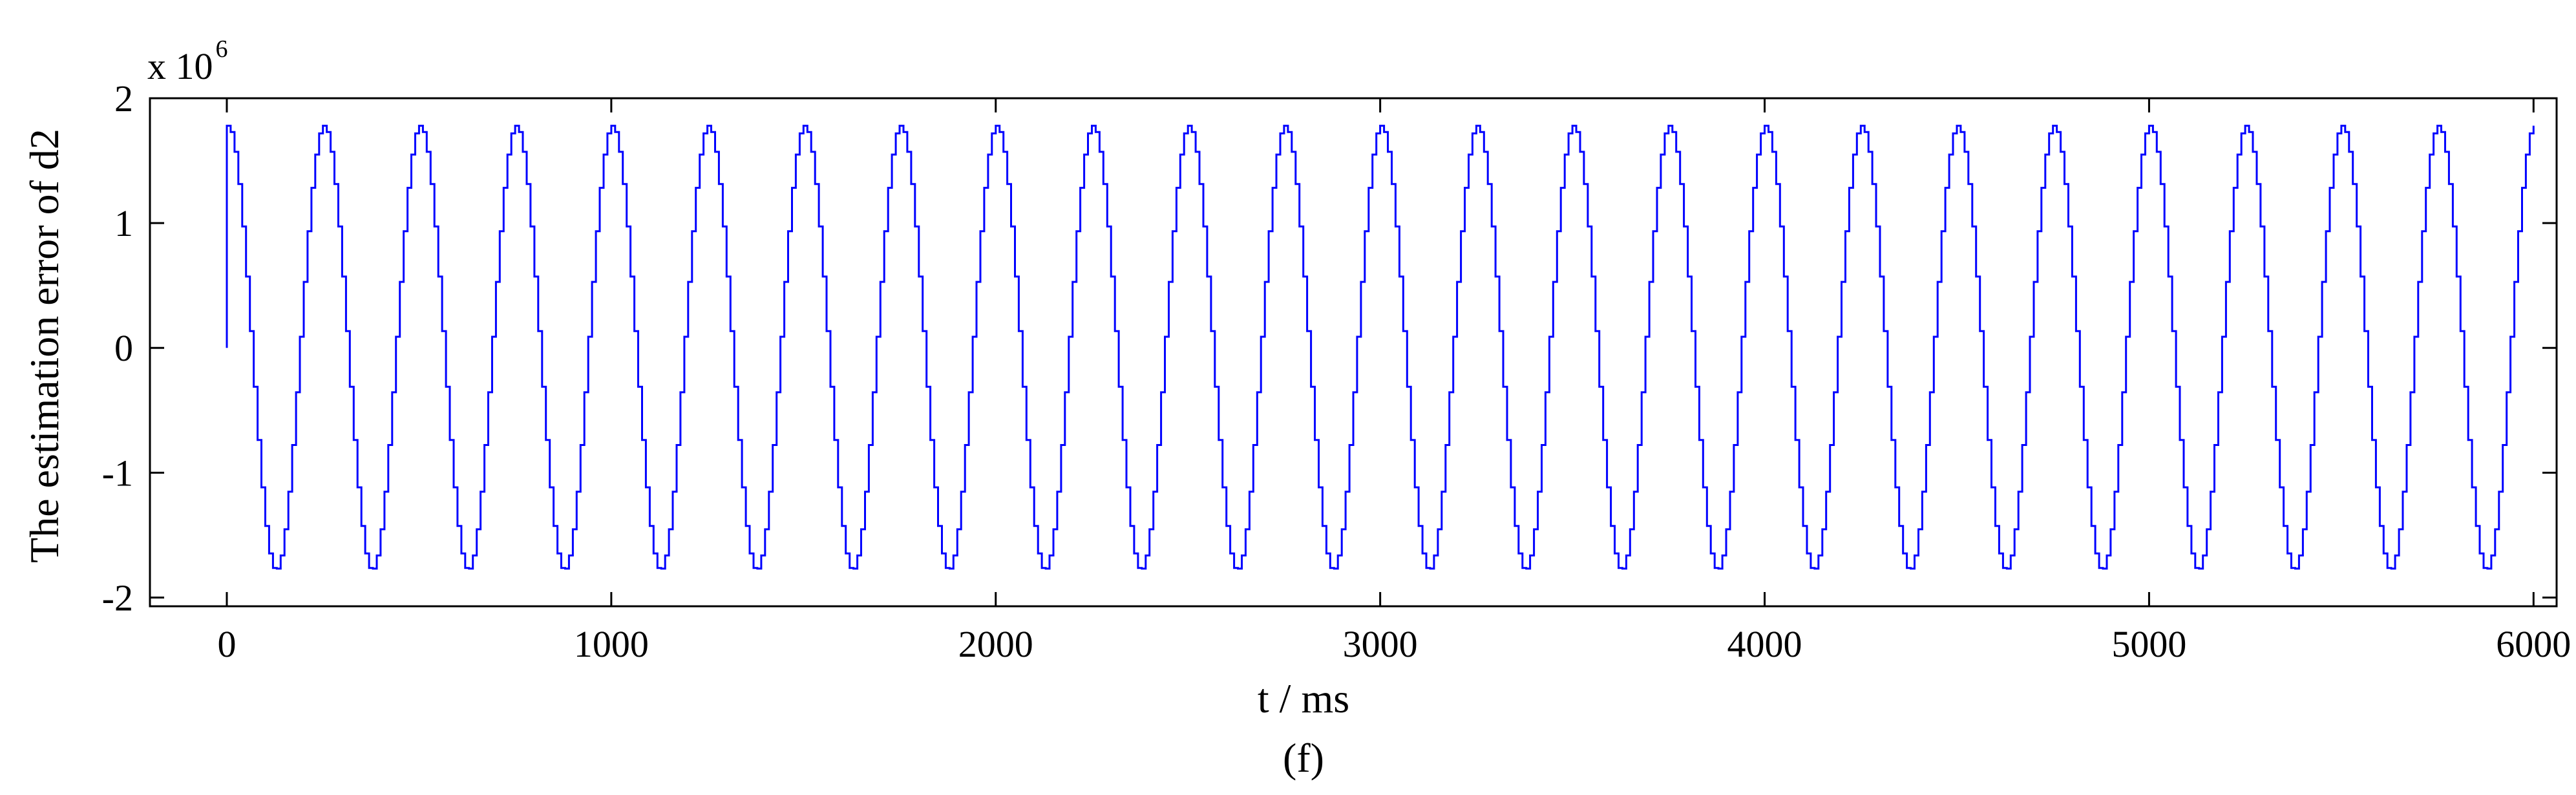 This screenshot has height=795, width=2576. I want to click on y-axis-label: The estimation error of d2, so click(44, 346).